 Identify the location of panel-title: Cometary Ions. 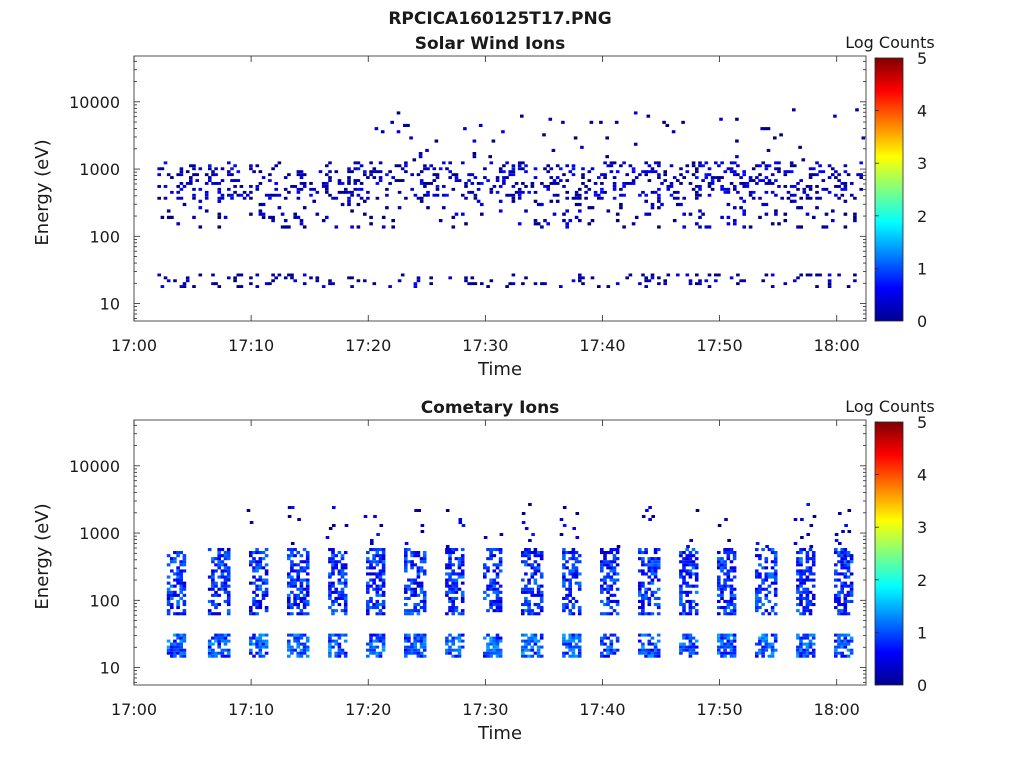
(490, 408).